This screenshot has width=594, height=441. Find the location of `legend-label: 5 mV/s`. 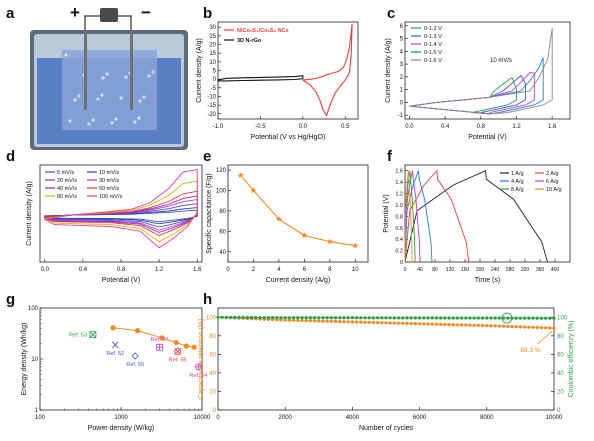

legend-label: 5 mV/s is located at coordinates (65, 173).